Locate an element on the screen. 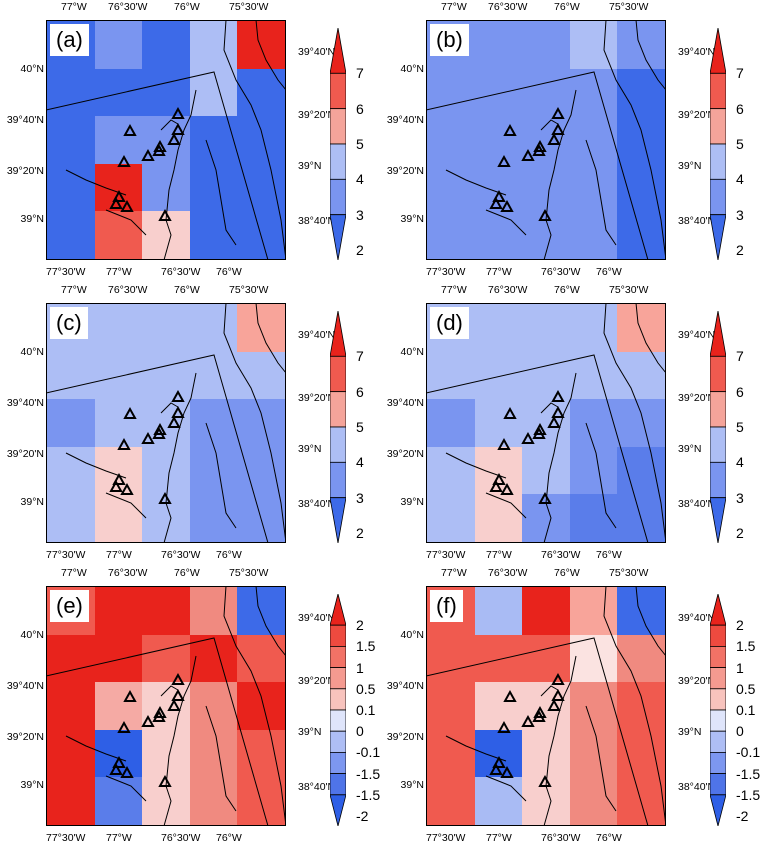 The image size is (761, 850). colorbar-label: 4 is located at coordinates (360, 462).